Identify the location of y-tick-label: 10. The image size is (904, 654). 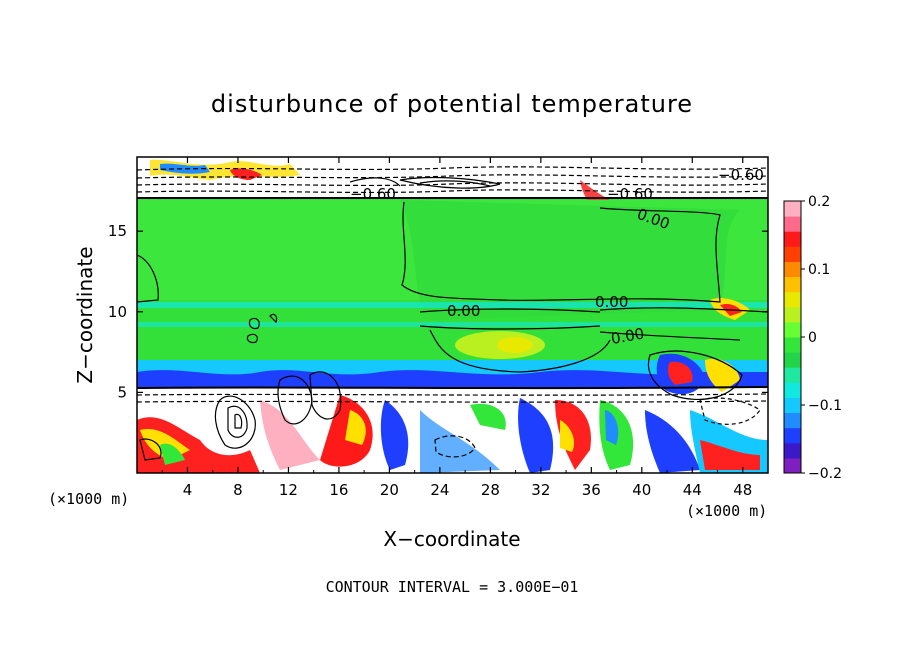
(117, 312).